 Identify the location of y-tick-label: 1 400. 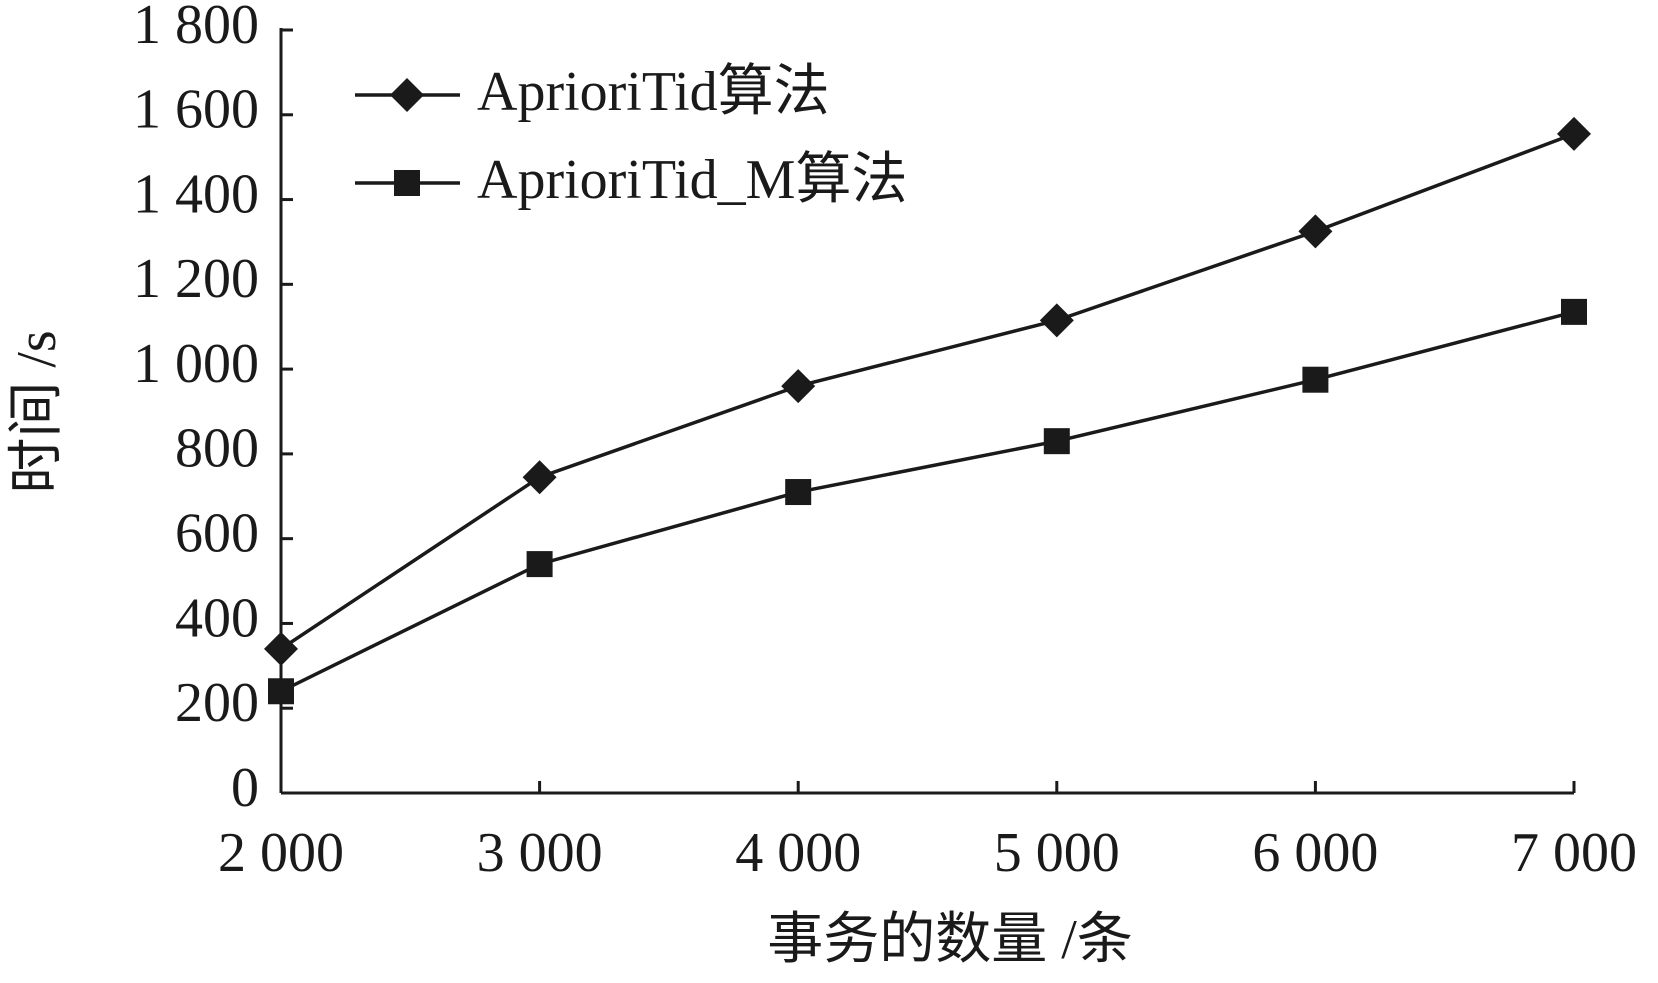
(196, 194).